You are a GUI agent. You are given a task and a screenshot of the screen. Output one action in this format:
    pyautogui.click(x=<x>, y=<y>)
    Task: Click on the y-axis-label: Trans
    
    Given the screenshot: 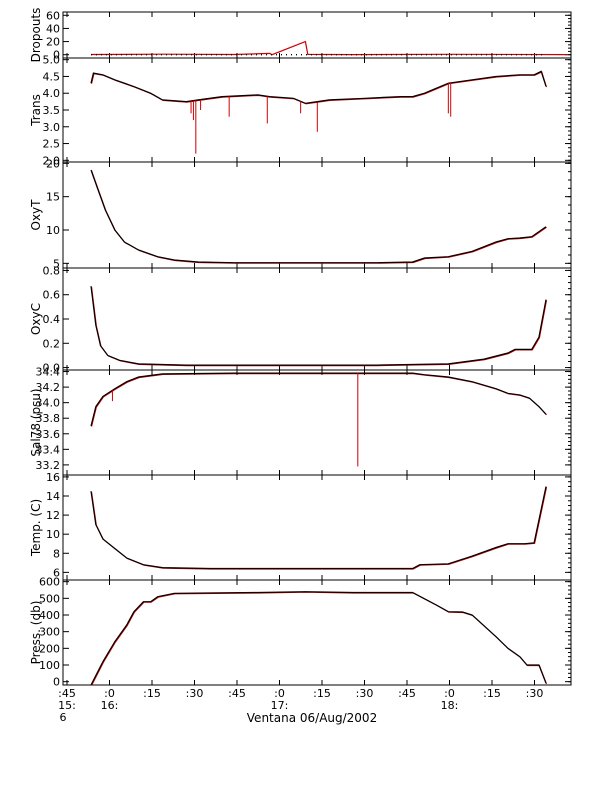 What is the action you would take?
    pyautogui.click(x=36, y=110)
    